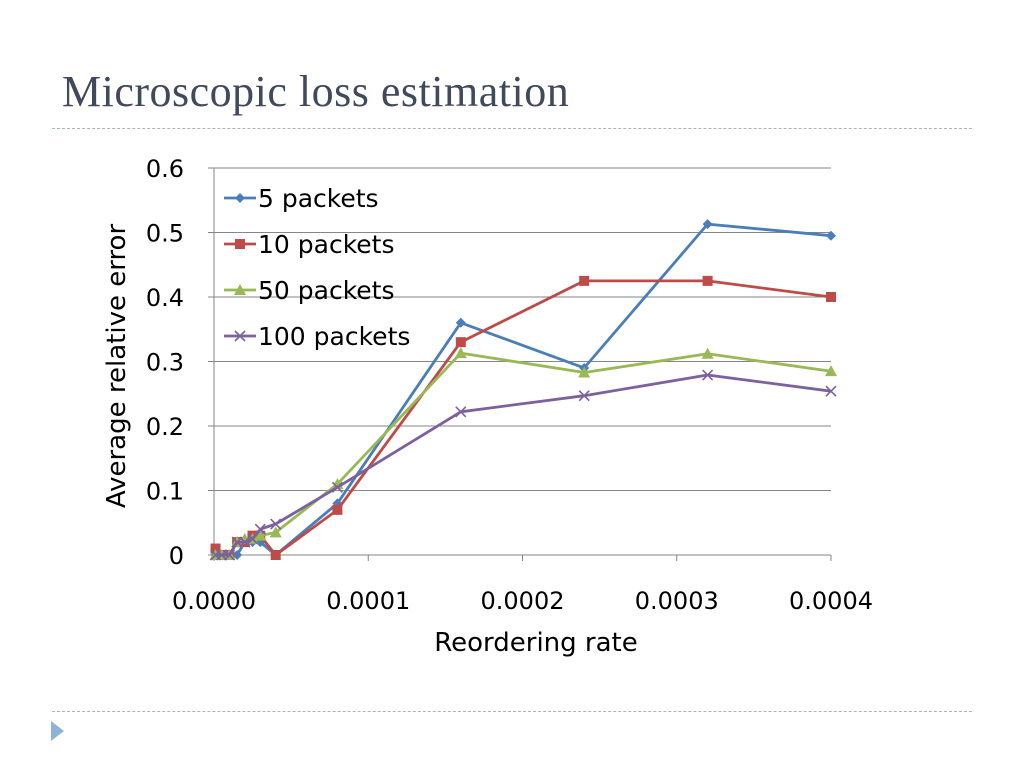 The width and height of the screenshot is (1024, 768). Describe the element at coordinates (165, 492) in the screenshot. I see `y-tick-label: 0.1` at that location.